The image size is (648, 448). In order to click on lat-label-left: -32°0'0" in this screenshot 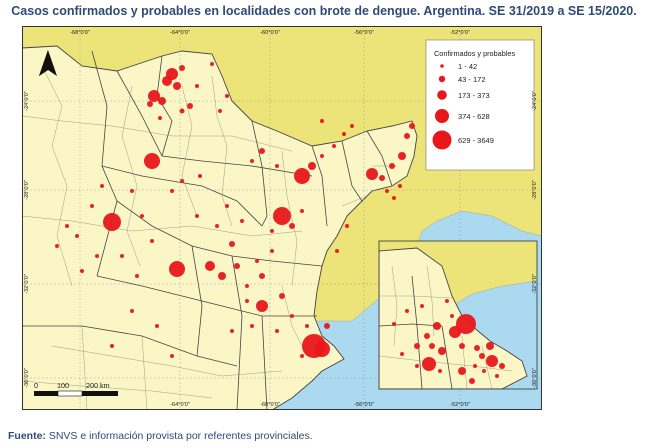, I will do `click(27, 284)`.